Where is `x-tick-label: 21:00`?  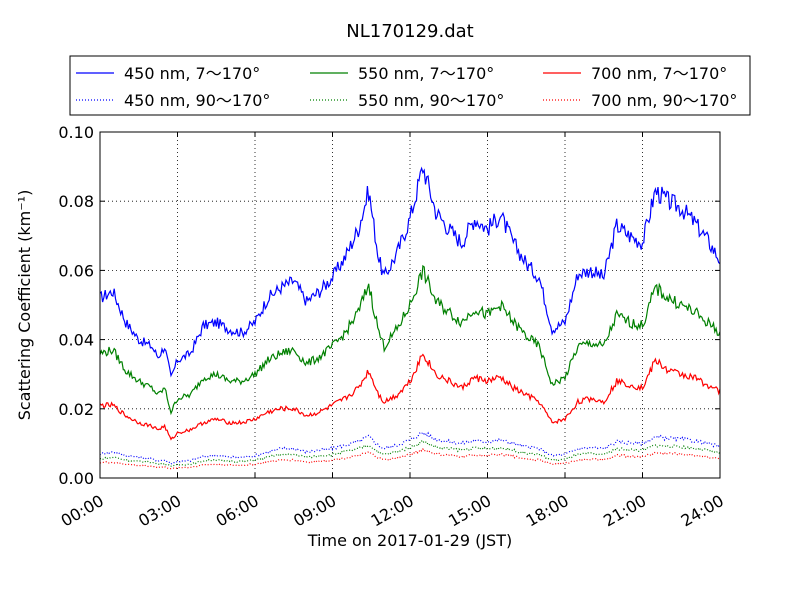
x-tick-label: 21:00 is located at coordinates (624, 511).